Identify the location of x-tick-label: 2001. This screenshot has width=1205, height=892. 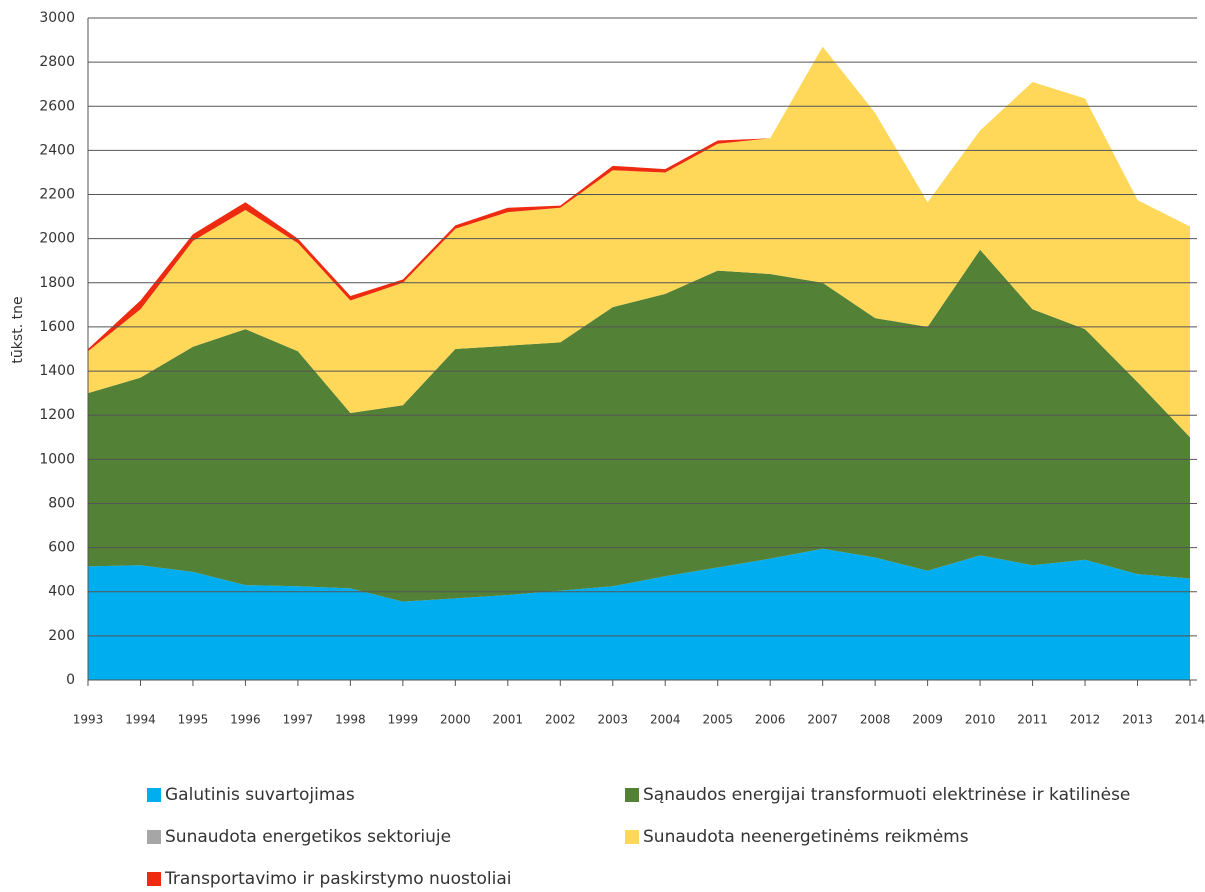
(508, 720).